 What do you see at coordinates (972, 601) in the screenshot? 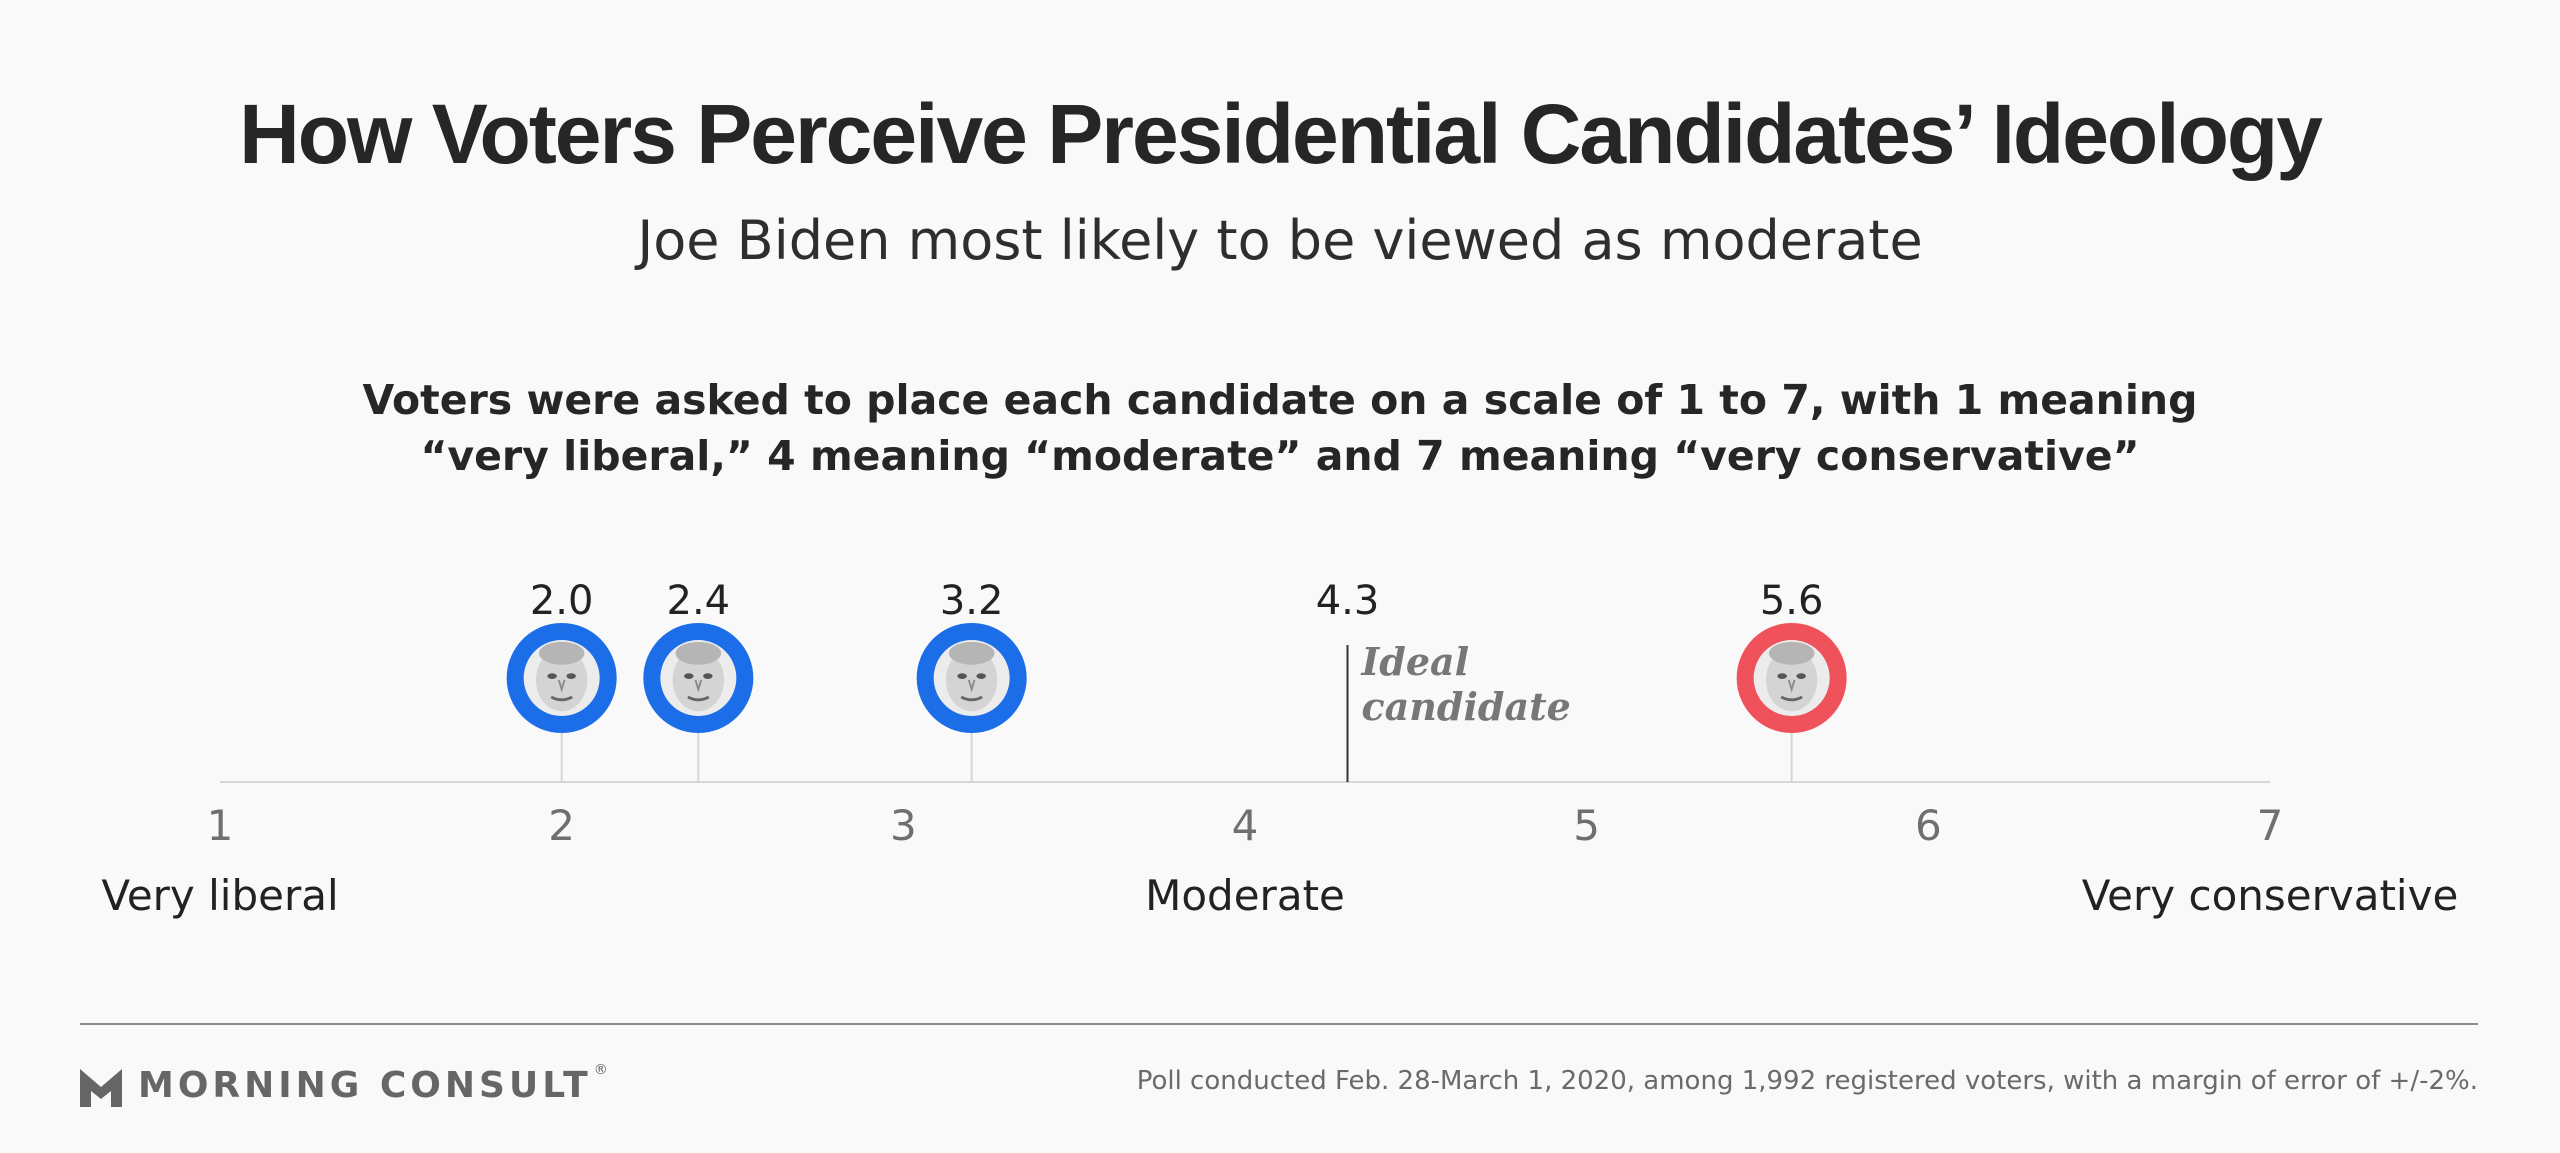
I see `candidate-value-label: 3.2` at bounding box center [972, 601].